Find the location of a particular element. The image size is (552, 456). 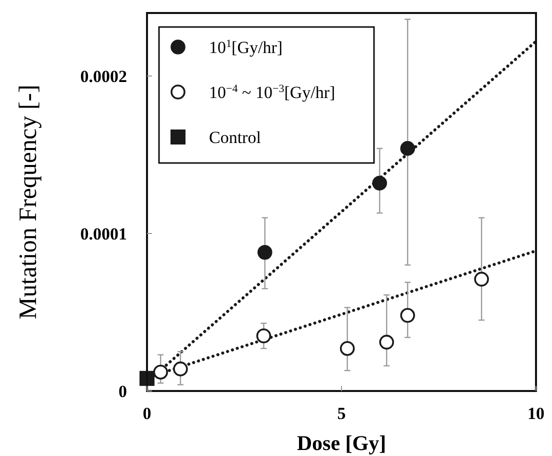

x-tick-label: 10 is located at coordinates (536, 413).